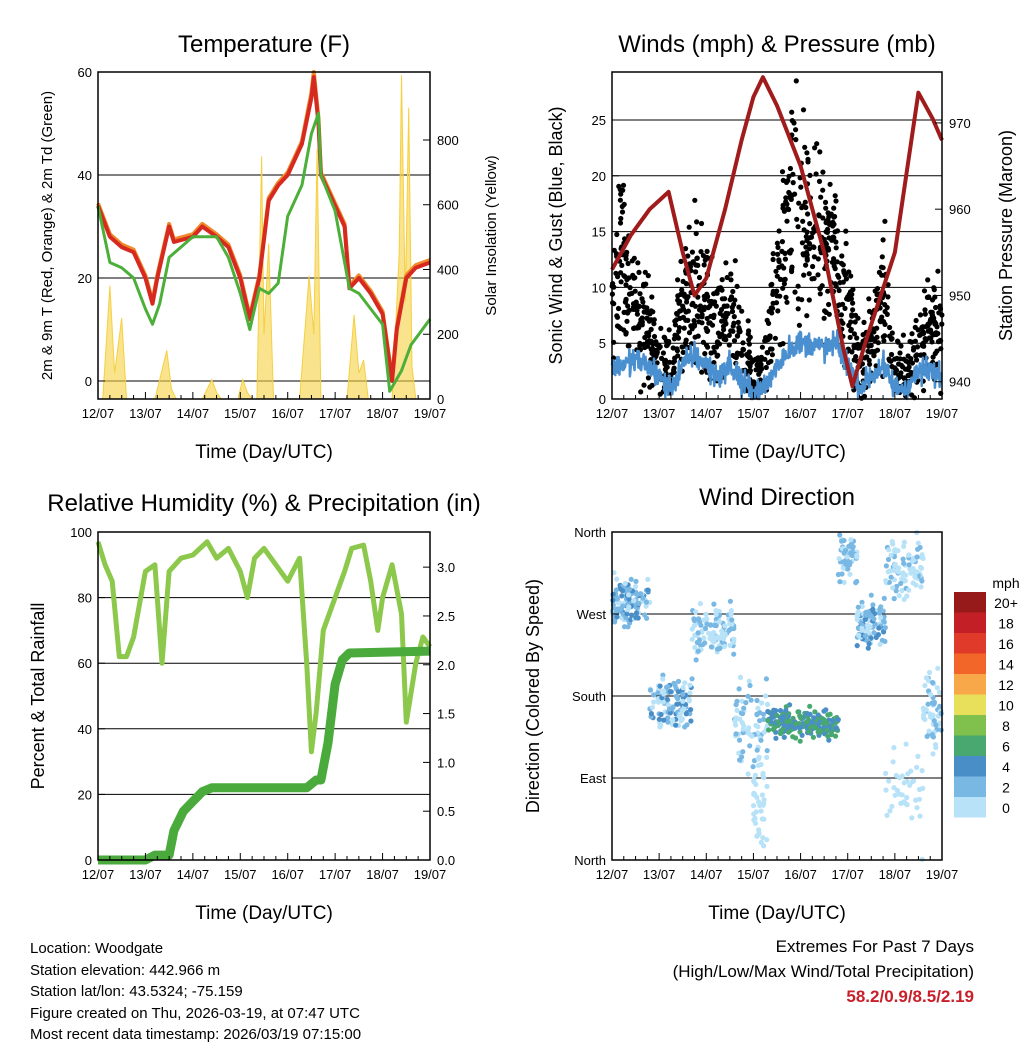 The height and width of the screenshot is (1046, 1024). I want to click on legend-label: 18, so click(1006, 624).